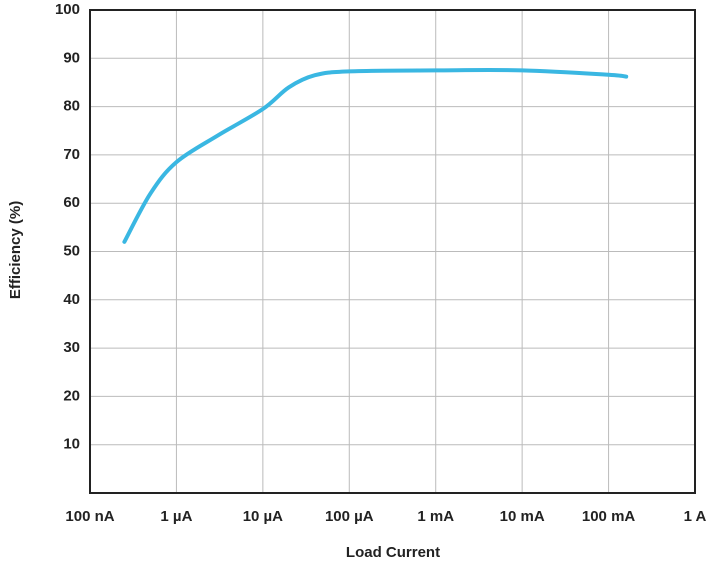 This screenshot has height=564, width=710. What do you see at coordinates (71, 202) in the screenshot?
I see `y-tick-label: 60` at bounding box center [71, 202].